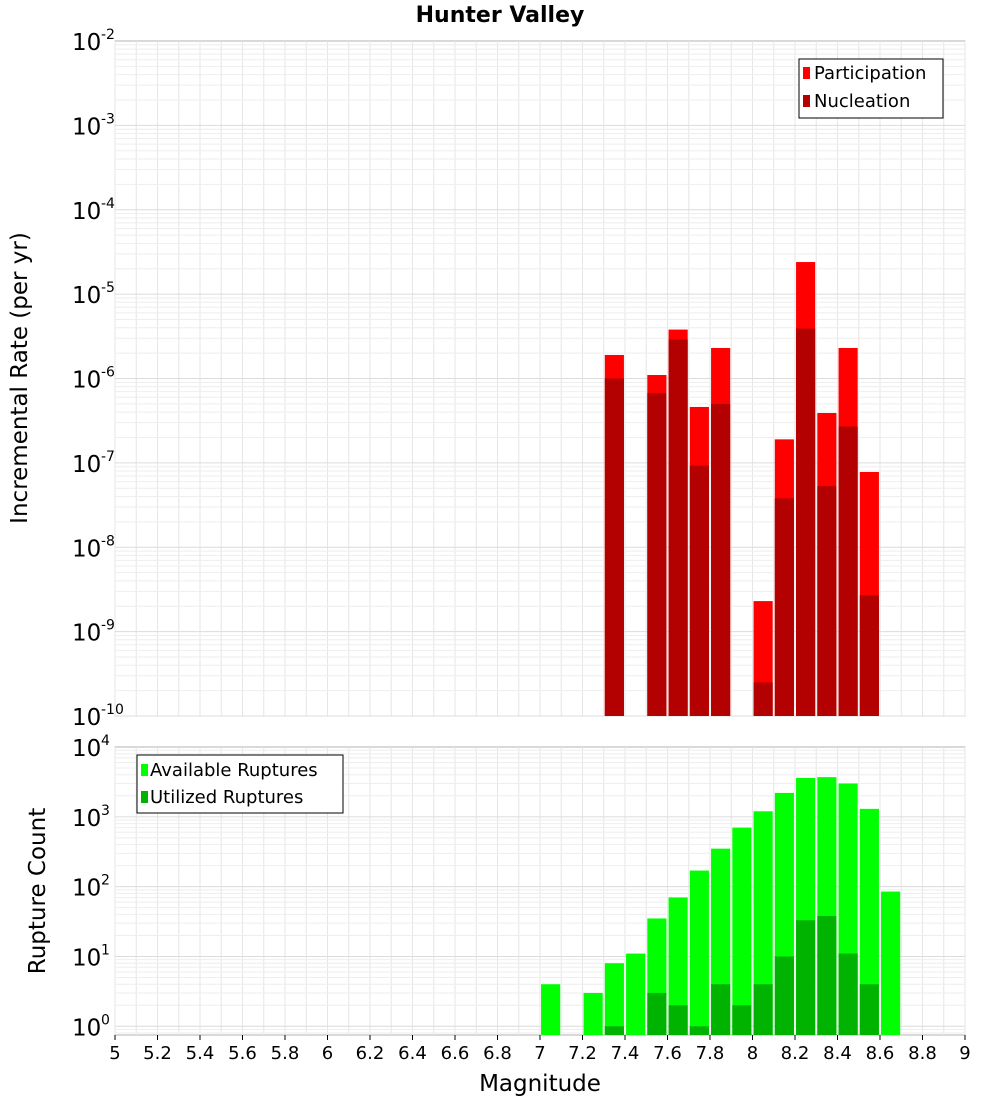  I want to click on count-y-tick-exponent: 4, so click(105, 741).